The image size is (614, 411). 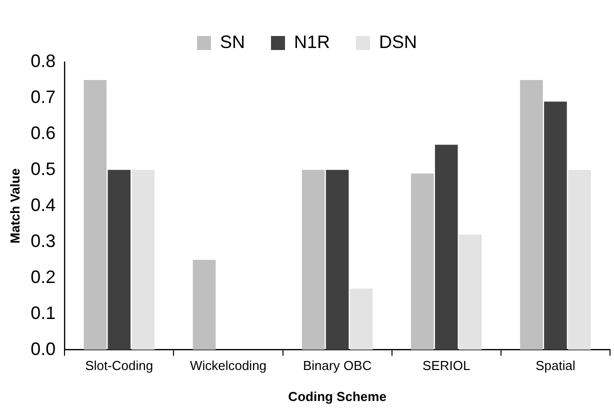 I want to click on y-tick-label: 0.3, so click(x=43, y=240).